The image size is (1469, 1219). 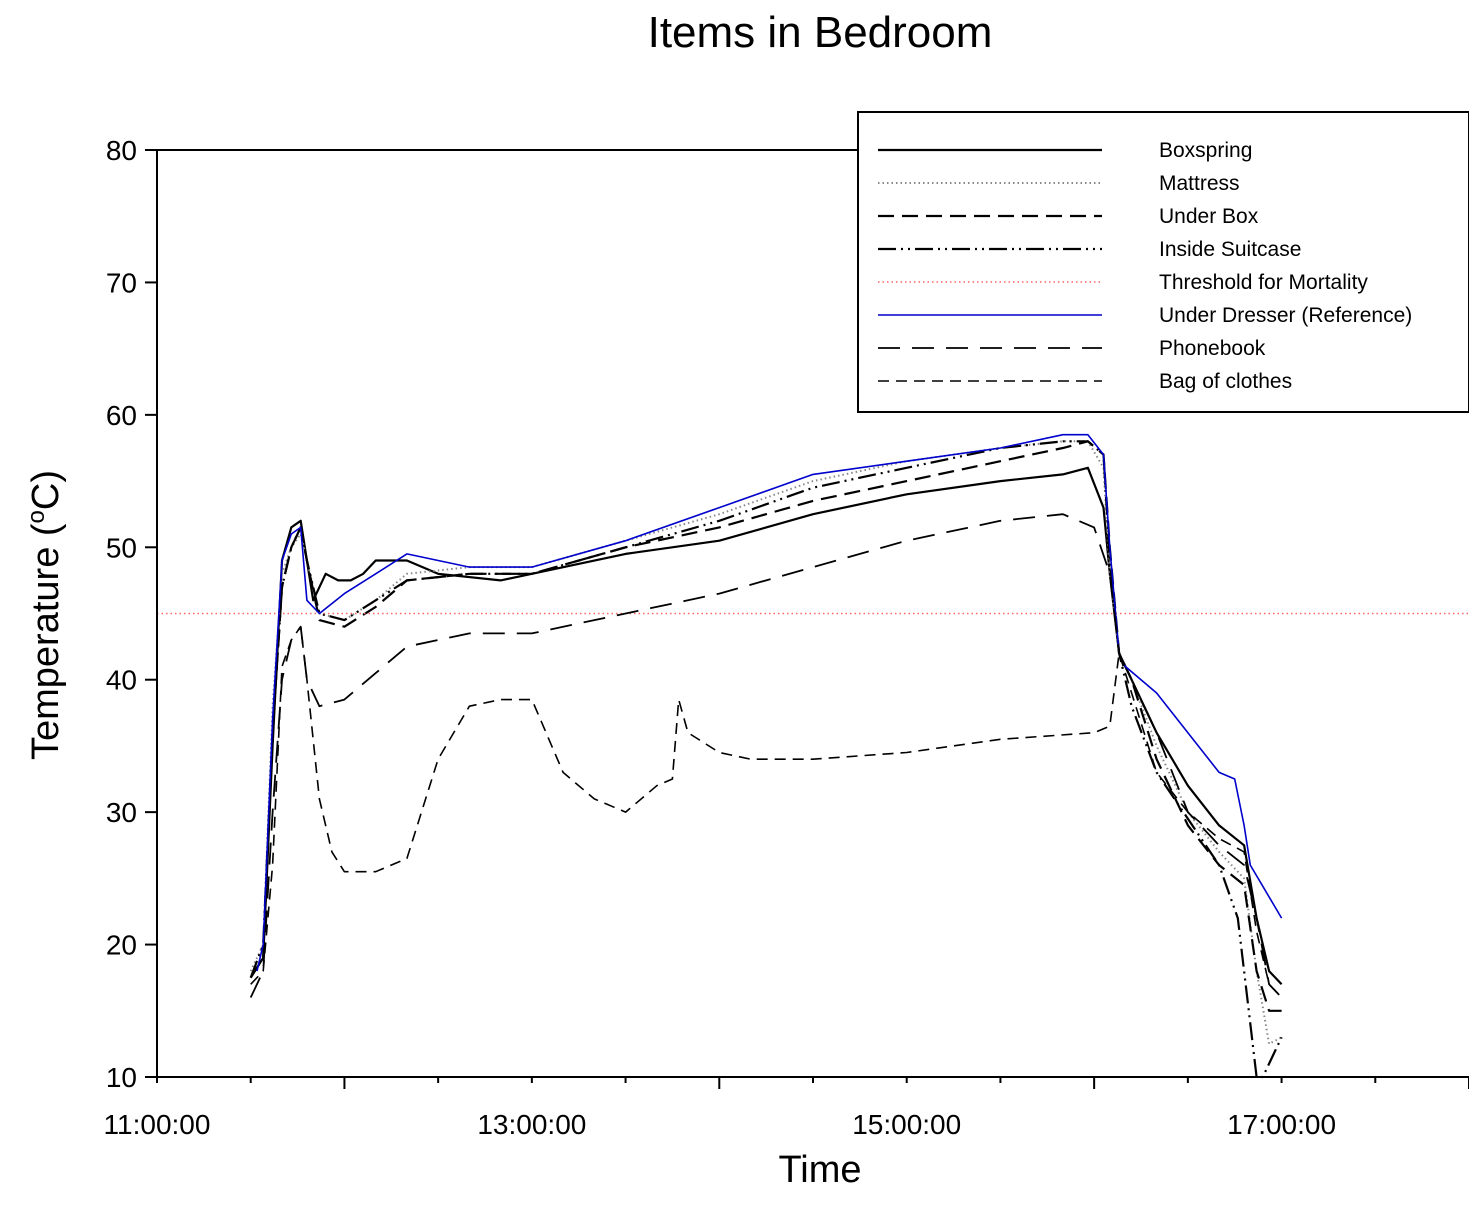 What do you see at coordinates (121, 945) in the screenshot?
I see `y-tick-label: 20` at bounding box center [121, 945].